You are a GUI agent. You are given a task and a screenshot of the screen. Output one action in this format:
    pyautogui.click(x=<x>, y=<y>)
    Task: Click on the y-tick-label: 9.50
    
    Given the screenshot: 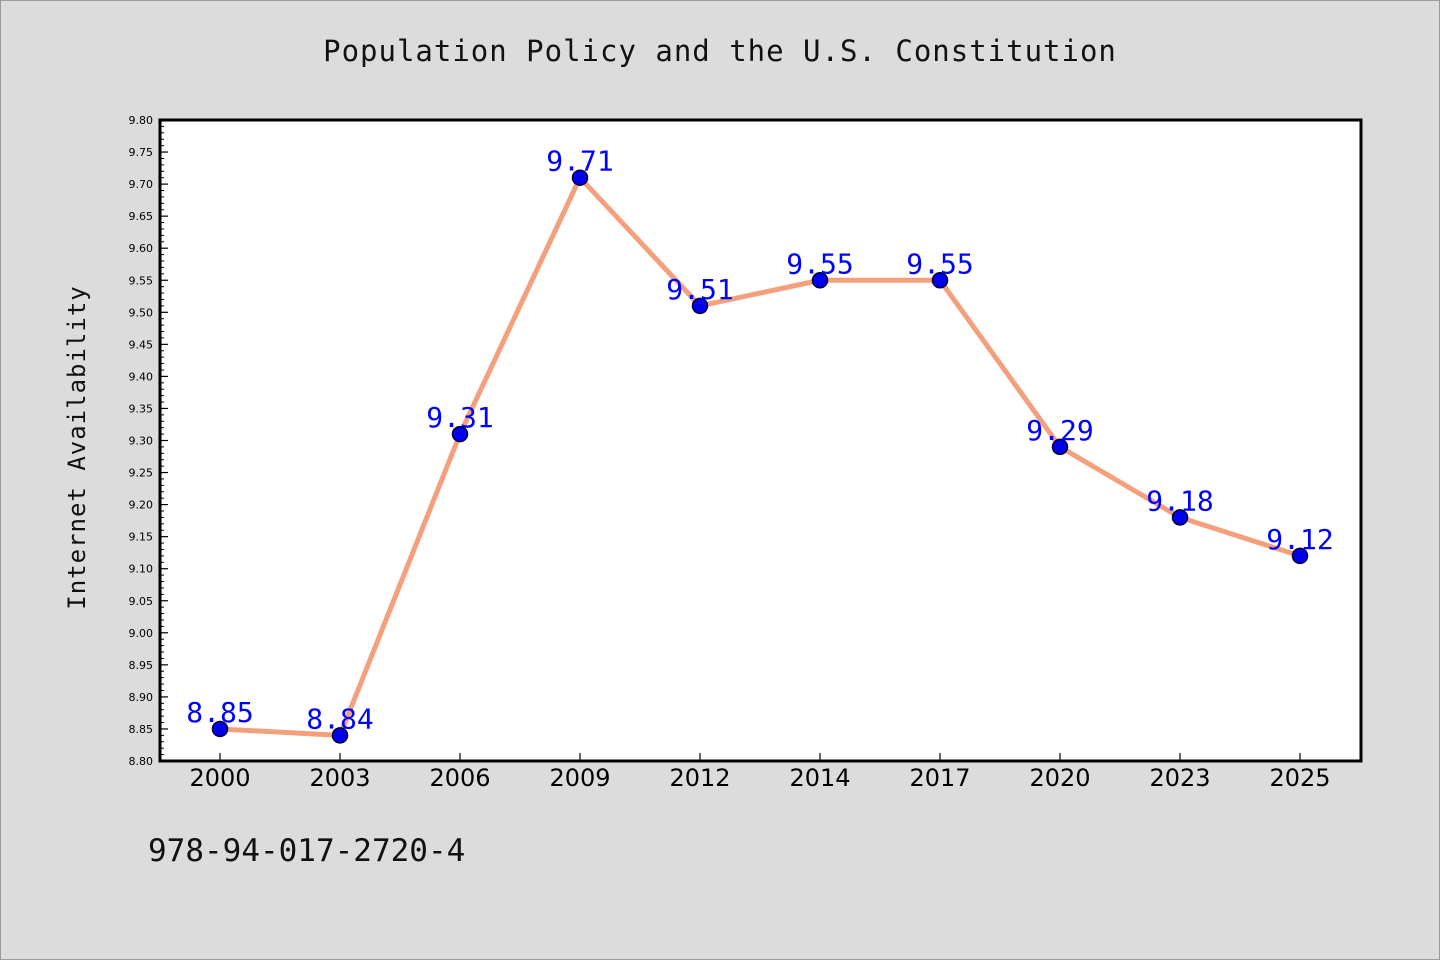 What is the action you would take?
    pyautogui.click(x=141, y=312)
    